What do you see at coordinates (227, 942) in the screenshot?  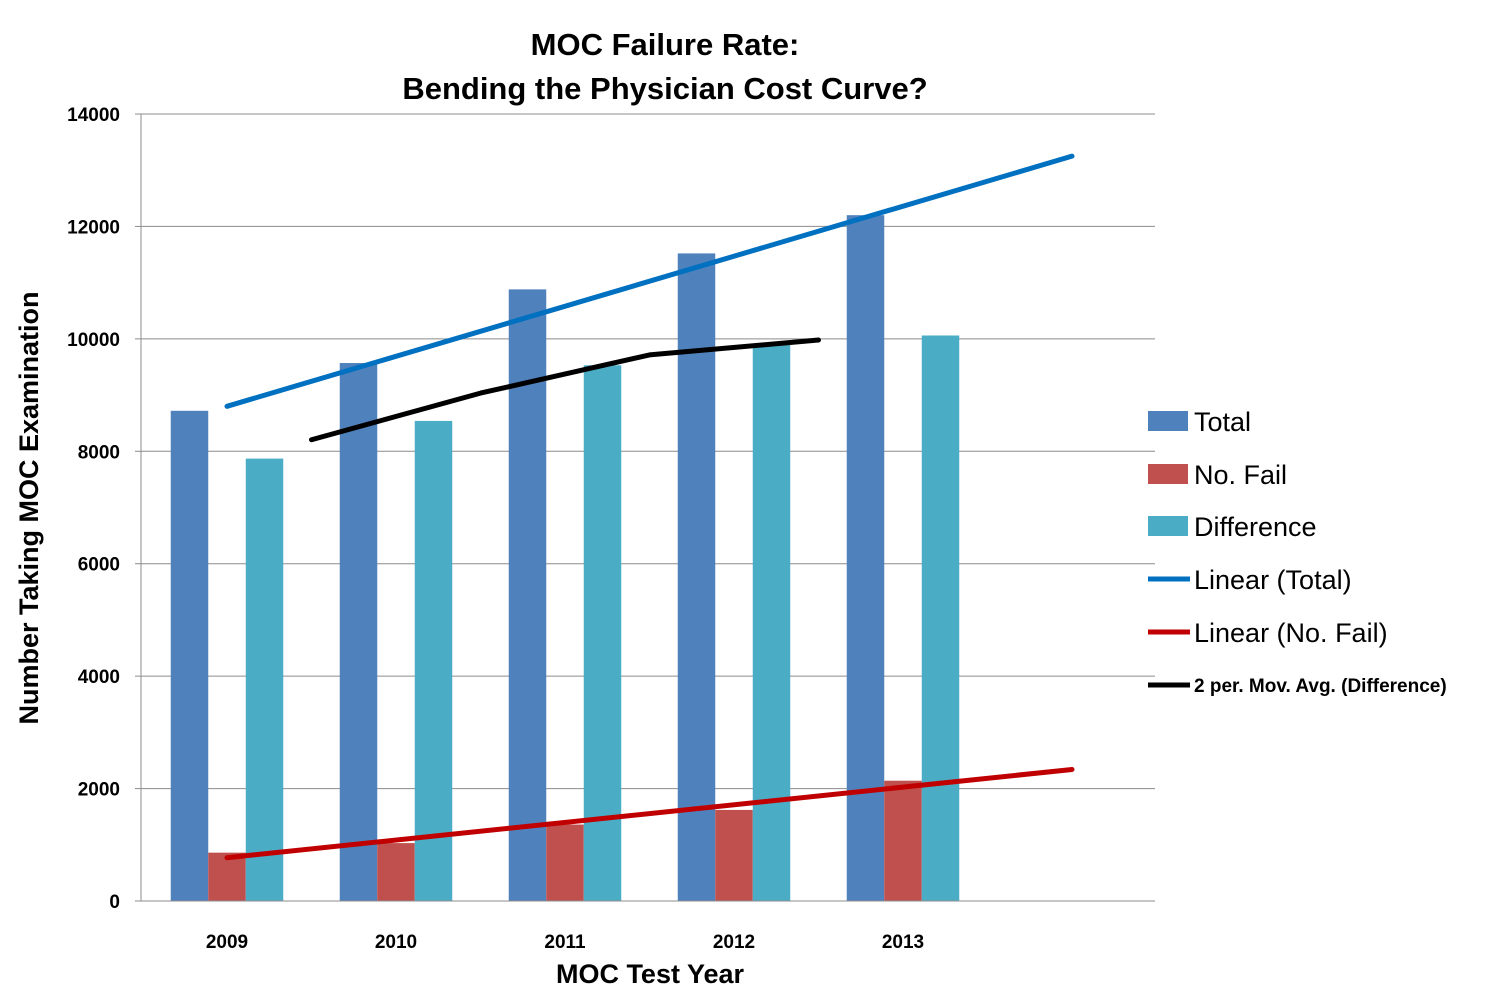 I see `x-tick-label-2009: 2009` at bounding box center [227, 942].